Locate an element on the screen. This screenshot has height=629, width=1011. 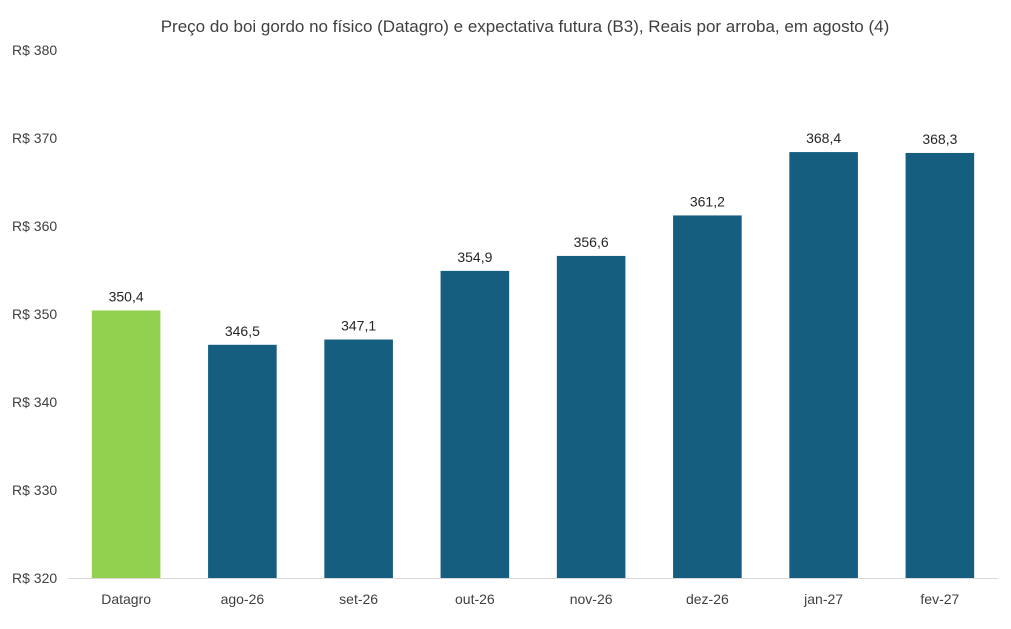
y-tick-label: R$ 370 is located at coordinates (34, 138).